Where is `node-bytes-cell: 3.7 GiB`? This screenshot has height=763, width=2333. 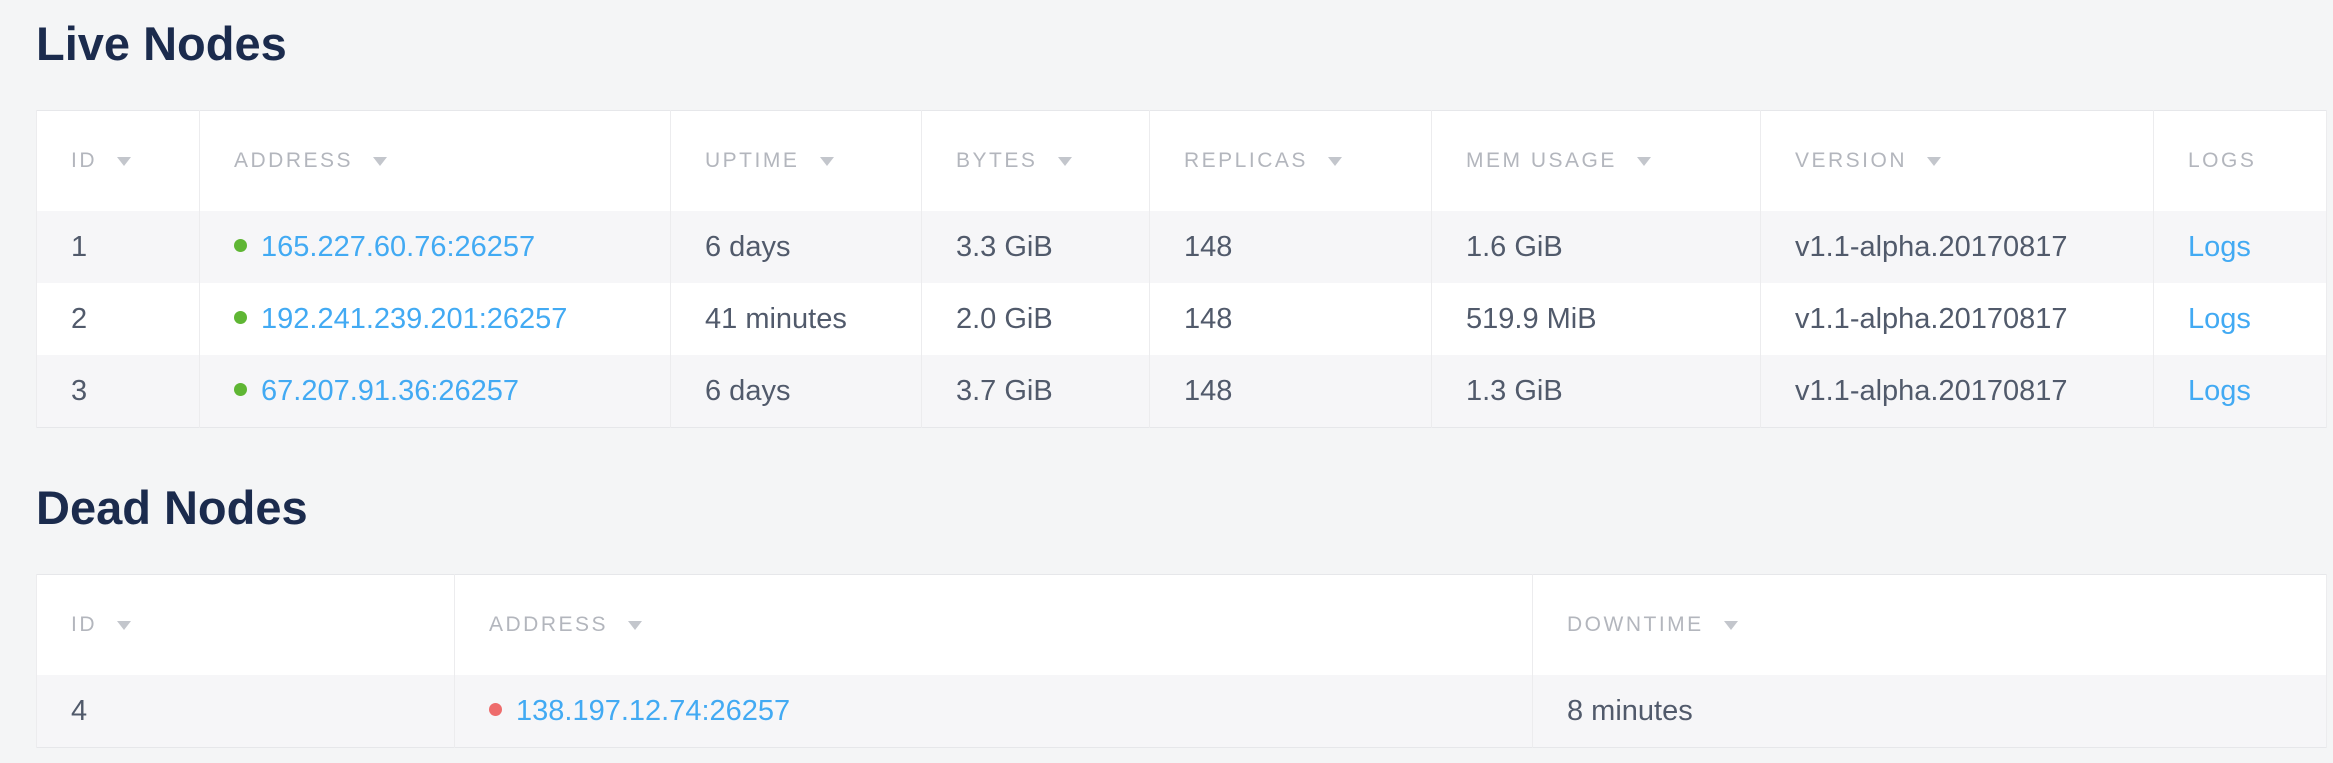
node-bytes-cell: 3.7 GiB is located at coordinates (1035, 391).